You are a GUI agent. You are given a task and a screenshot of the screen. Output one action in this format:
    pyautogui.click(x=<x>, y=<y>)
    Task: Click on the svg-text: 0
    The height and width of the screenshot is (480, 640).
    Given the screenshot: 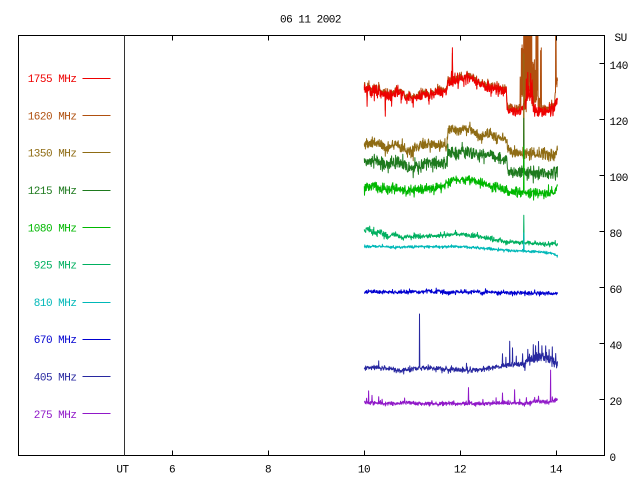 What is the action you would take?
    pyautogui.click(x=613, y=459)
    